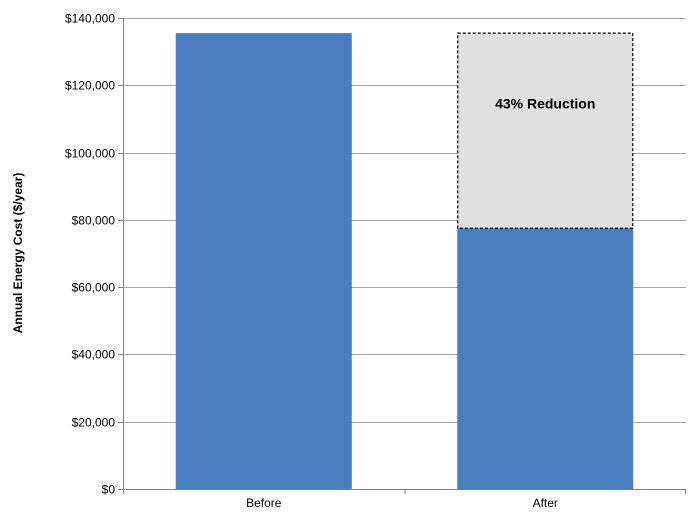 The image size is (692, 512). I want to click on y-tick-label: $100,000, so click(90, 154).